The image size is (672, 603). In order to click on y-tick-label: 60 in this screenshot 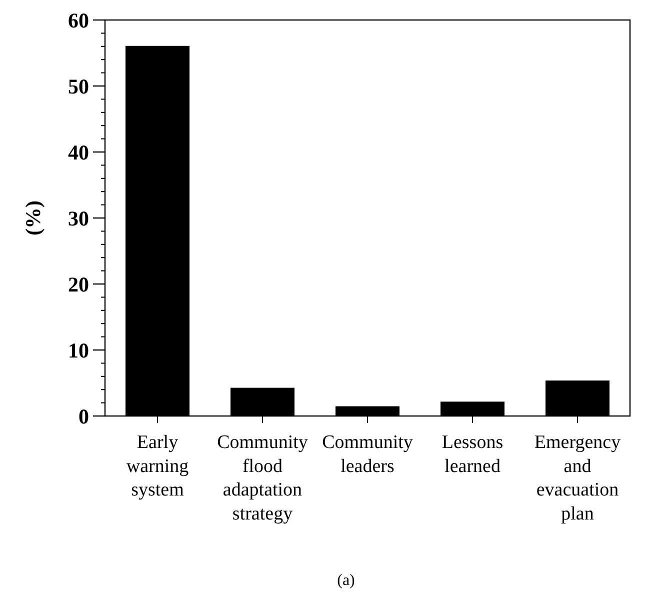, I will do `click(78, 20)`.